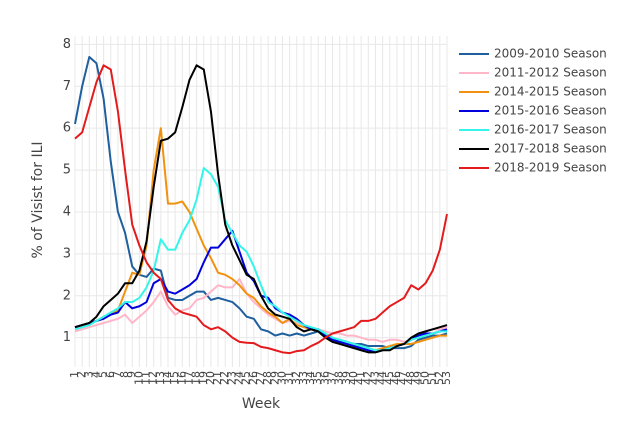 The width and height of the screenshot is (638, 424). What do you see at coordinates (81, 374) in the screenshot?
I see `x-tick-label: 2` at bounding box center [81, 374].